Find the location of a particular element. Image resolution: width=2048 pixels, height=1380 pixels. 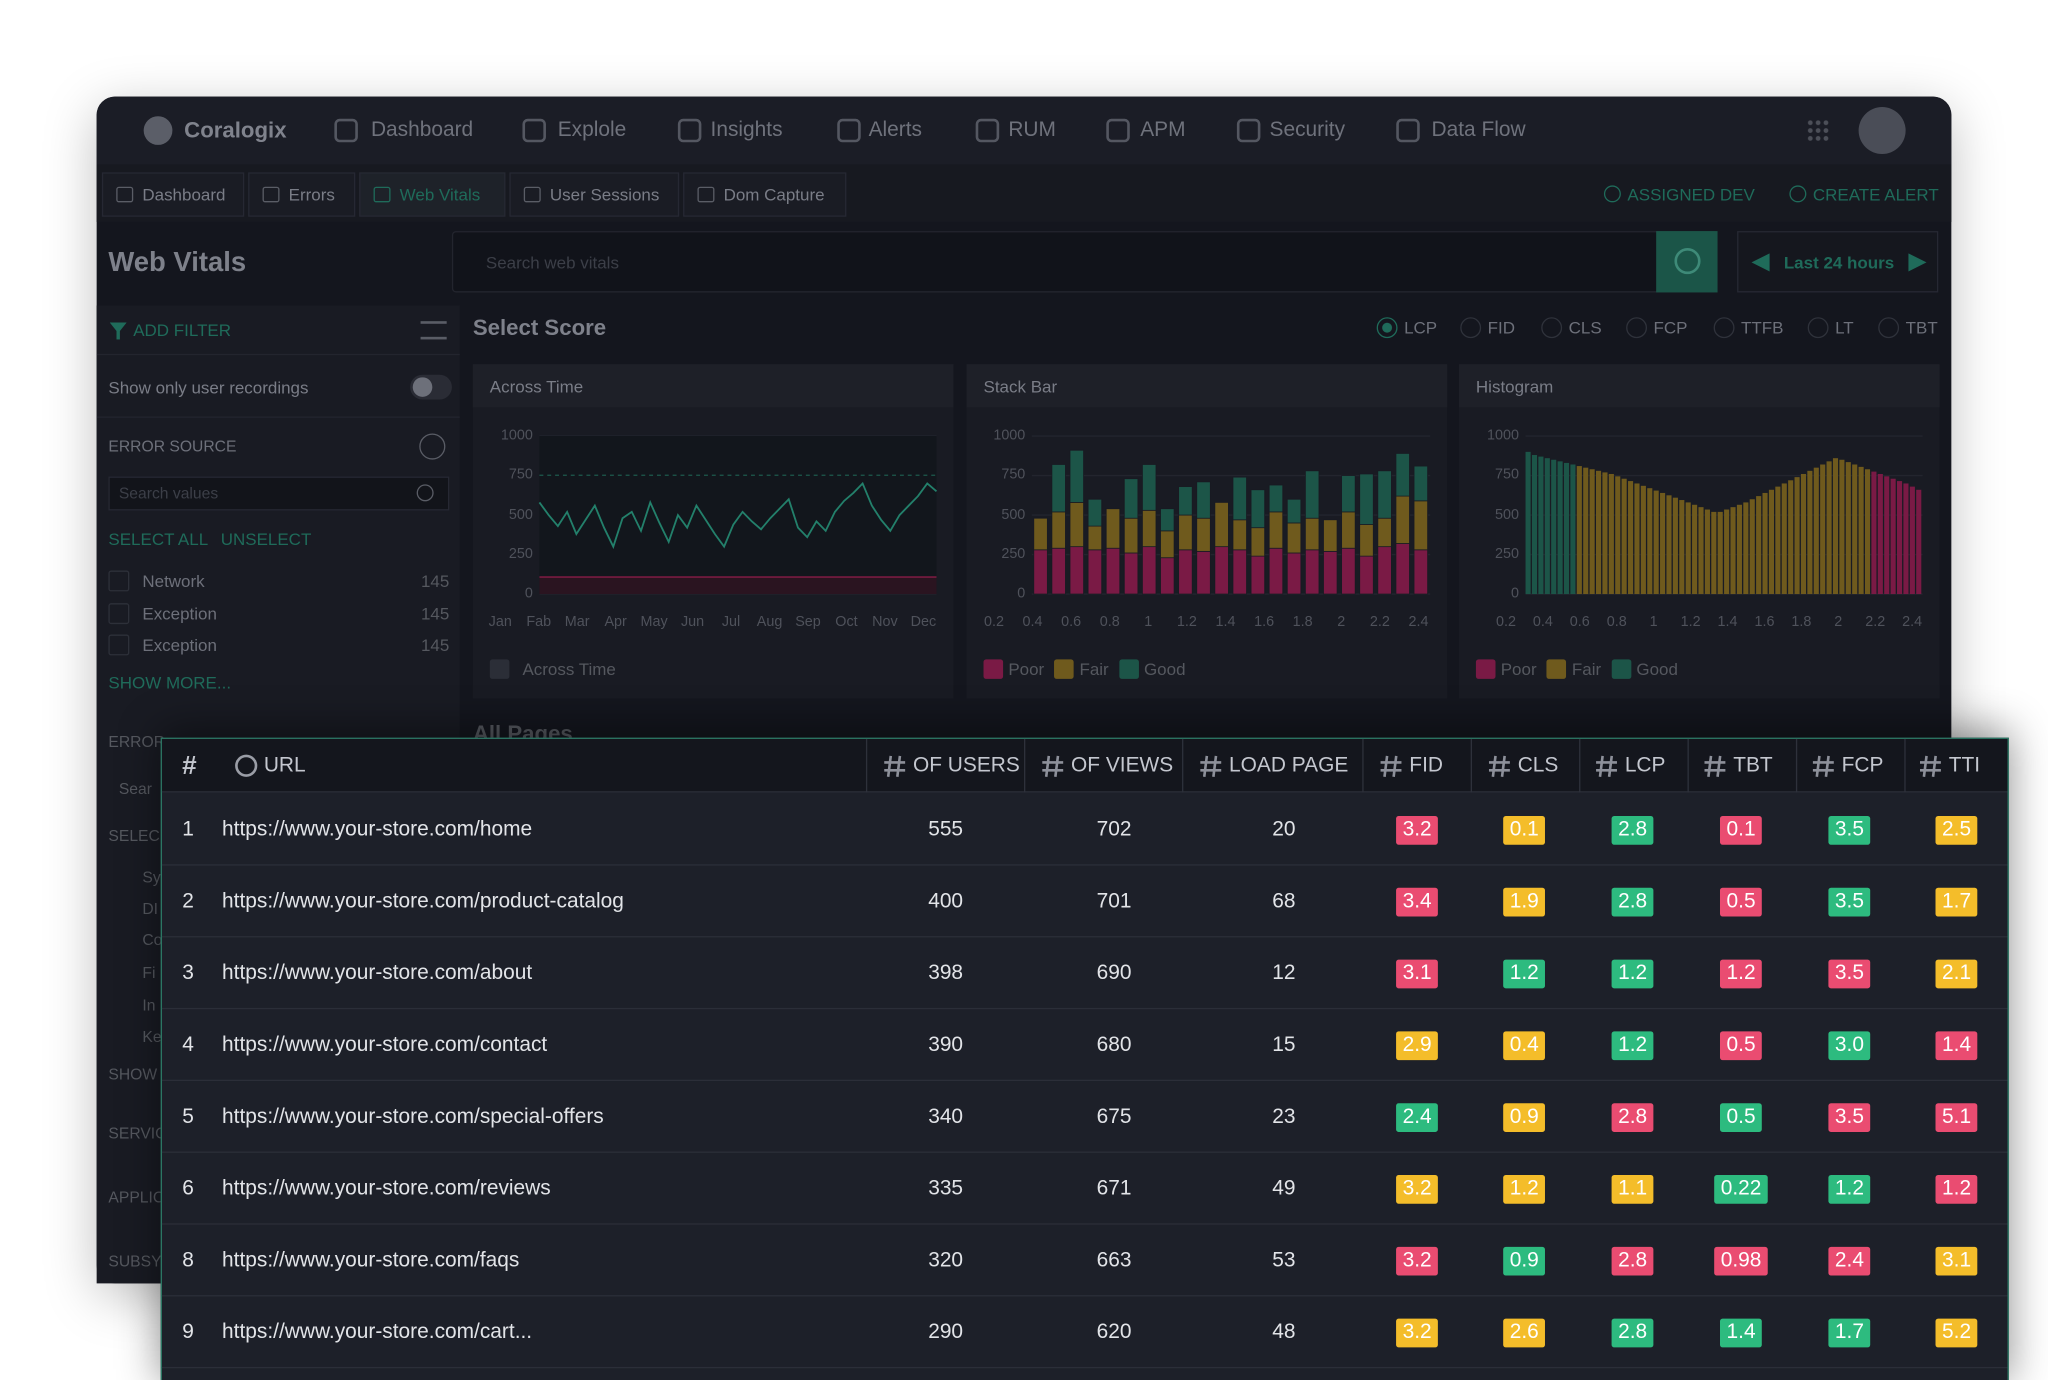

filter-item: Exception is located at coordinates (179, 613).